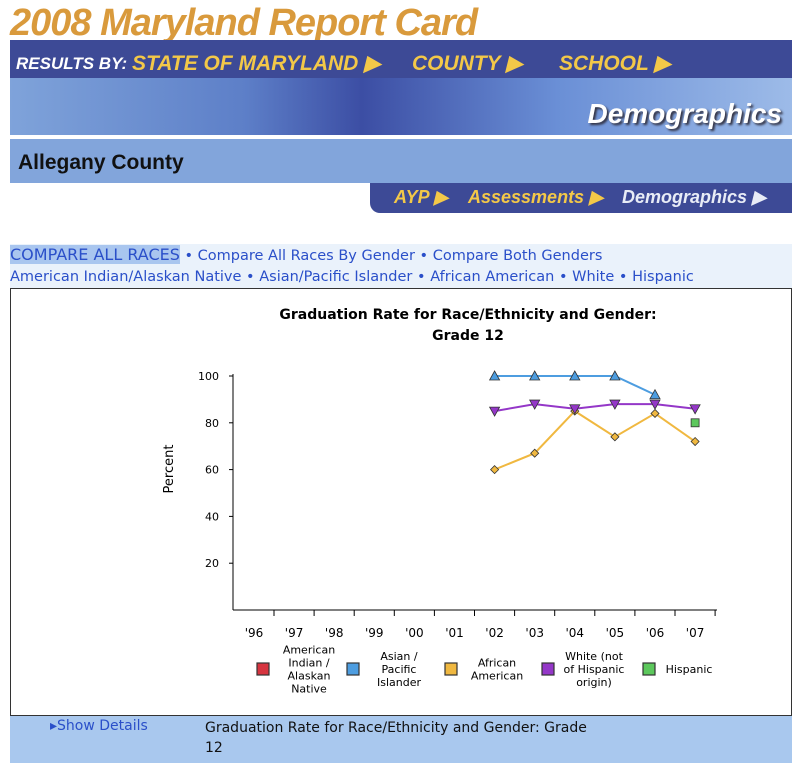  I want to click on county-name: Allegany County, so click(101, 162).